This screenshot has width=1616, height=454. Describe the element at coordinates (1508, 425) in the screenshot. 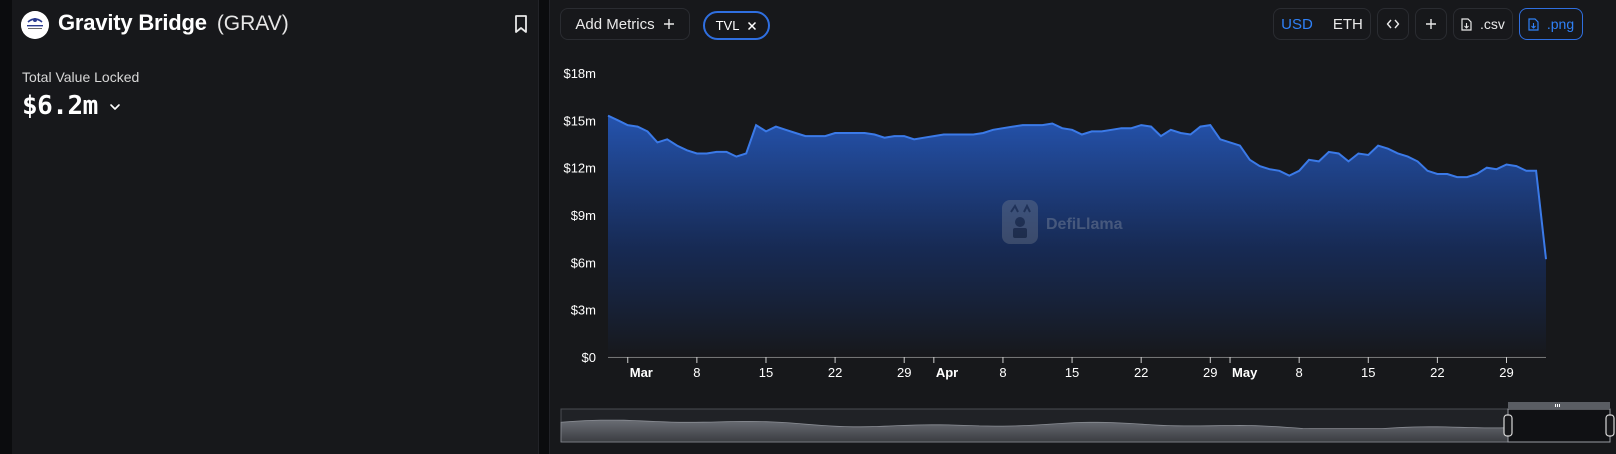

I see `brush-handle-left` at that location.